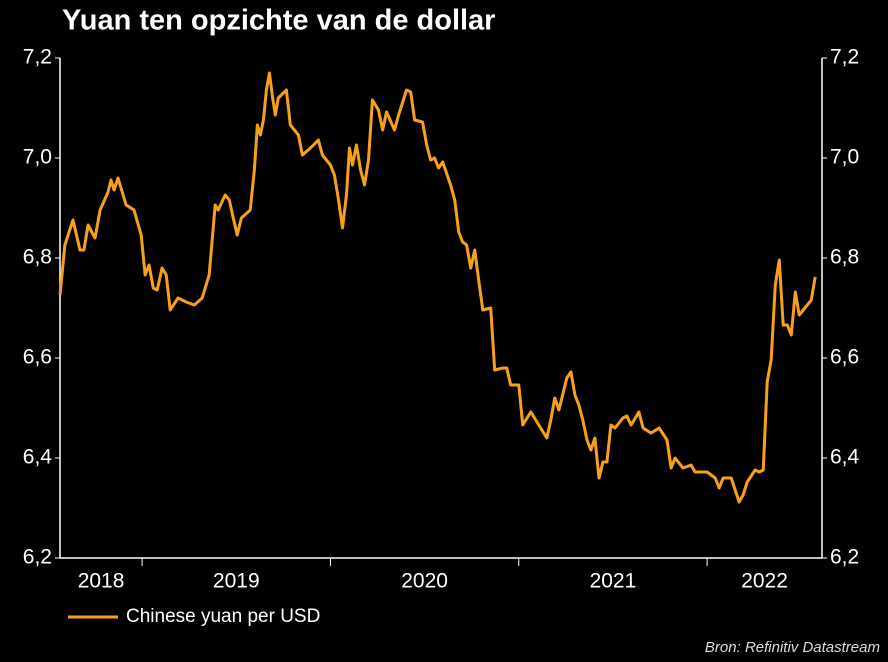 The image size is (888, 662). What do you see at coordinates (424, 581) in the screenshot?
I see `x-tick-label: 2020` at bounding box center [424, 581].